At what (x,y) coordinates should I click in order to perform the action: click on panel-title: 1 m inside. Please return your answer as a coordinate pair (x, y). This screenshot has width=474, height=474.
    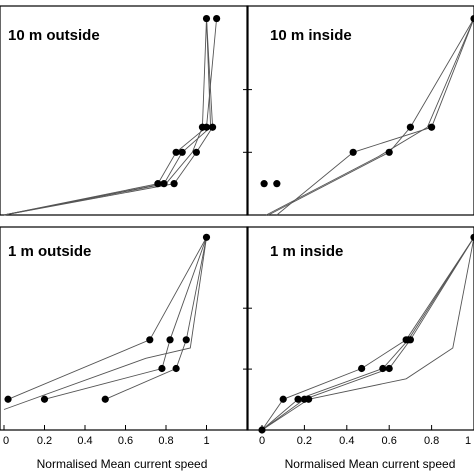
    Looking at the image, I should click on (306, 251).